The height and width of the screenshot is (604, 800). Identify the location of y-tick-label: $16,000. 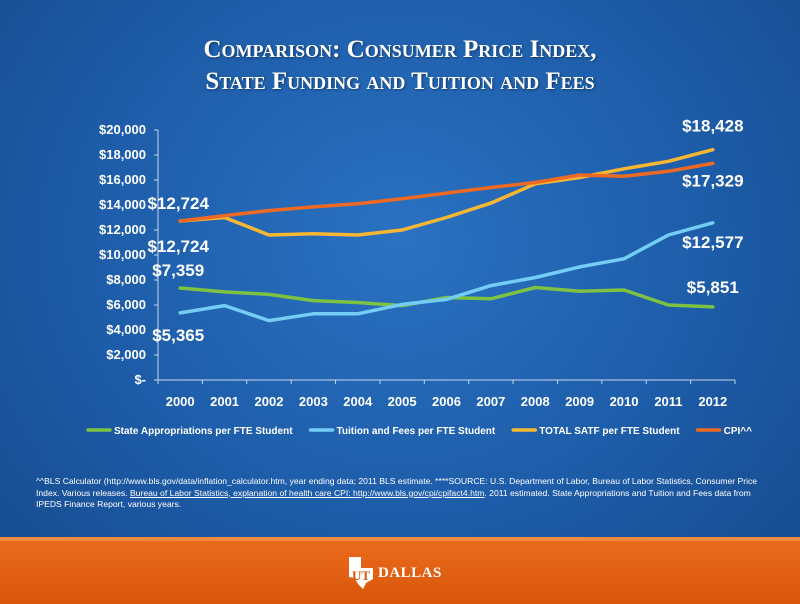
(122, 179).